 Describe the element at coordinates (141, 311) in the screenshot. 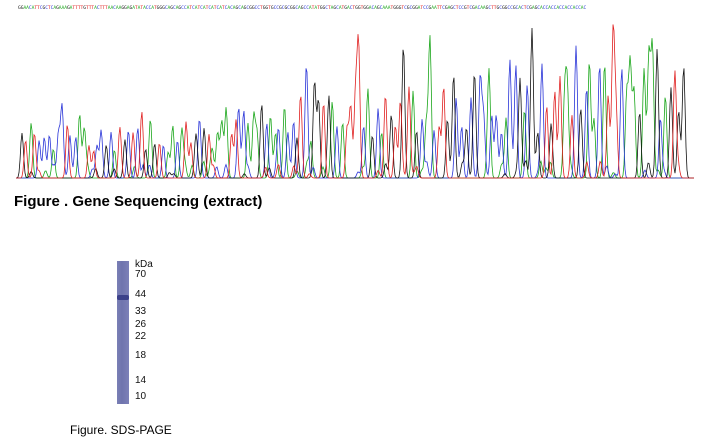

I see `marker-33: 33` at that location.